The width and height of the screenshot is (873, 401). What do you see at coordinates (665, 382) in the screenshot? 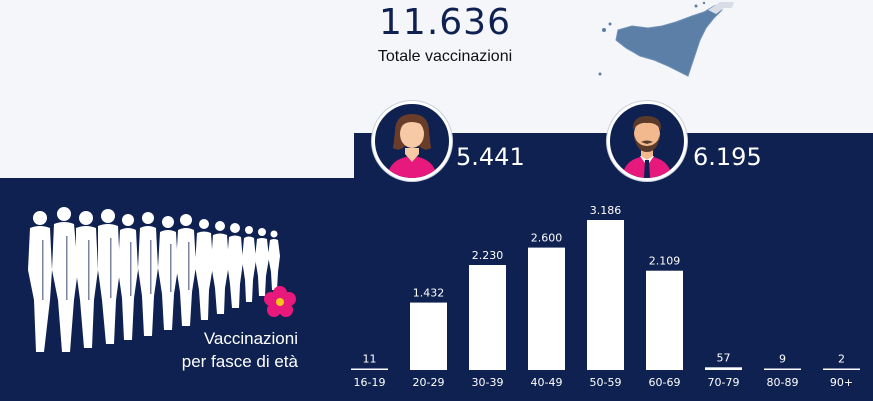
I see `x-tick-label: 60-69` at bounding box center [665, 382].